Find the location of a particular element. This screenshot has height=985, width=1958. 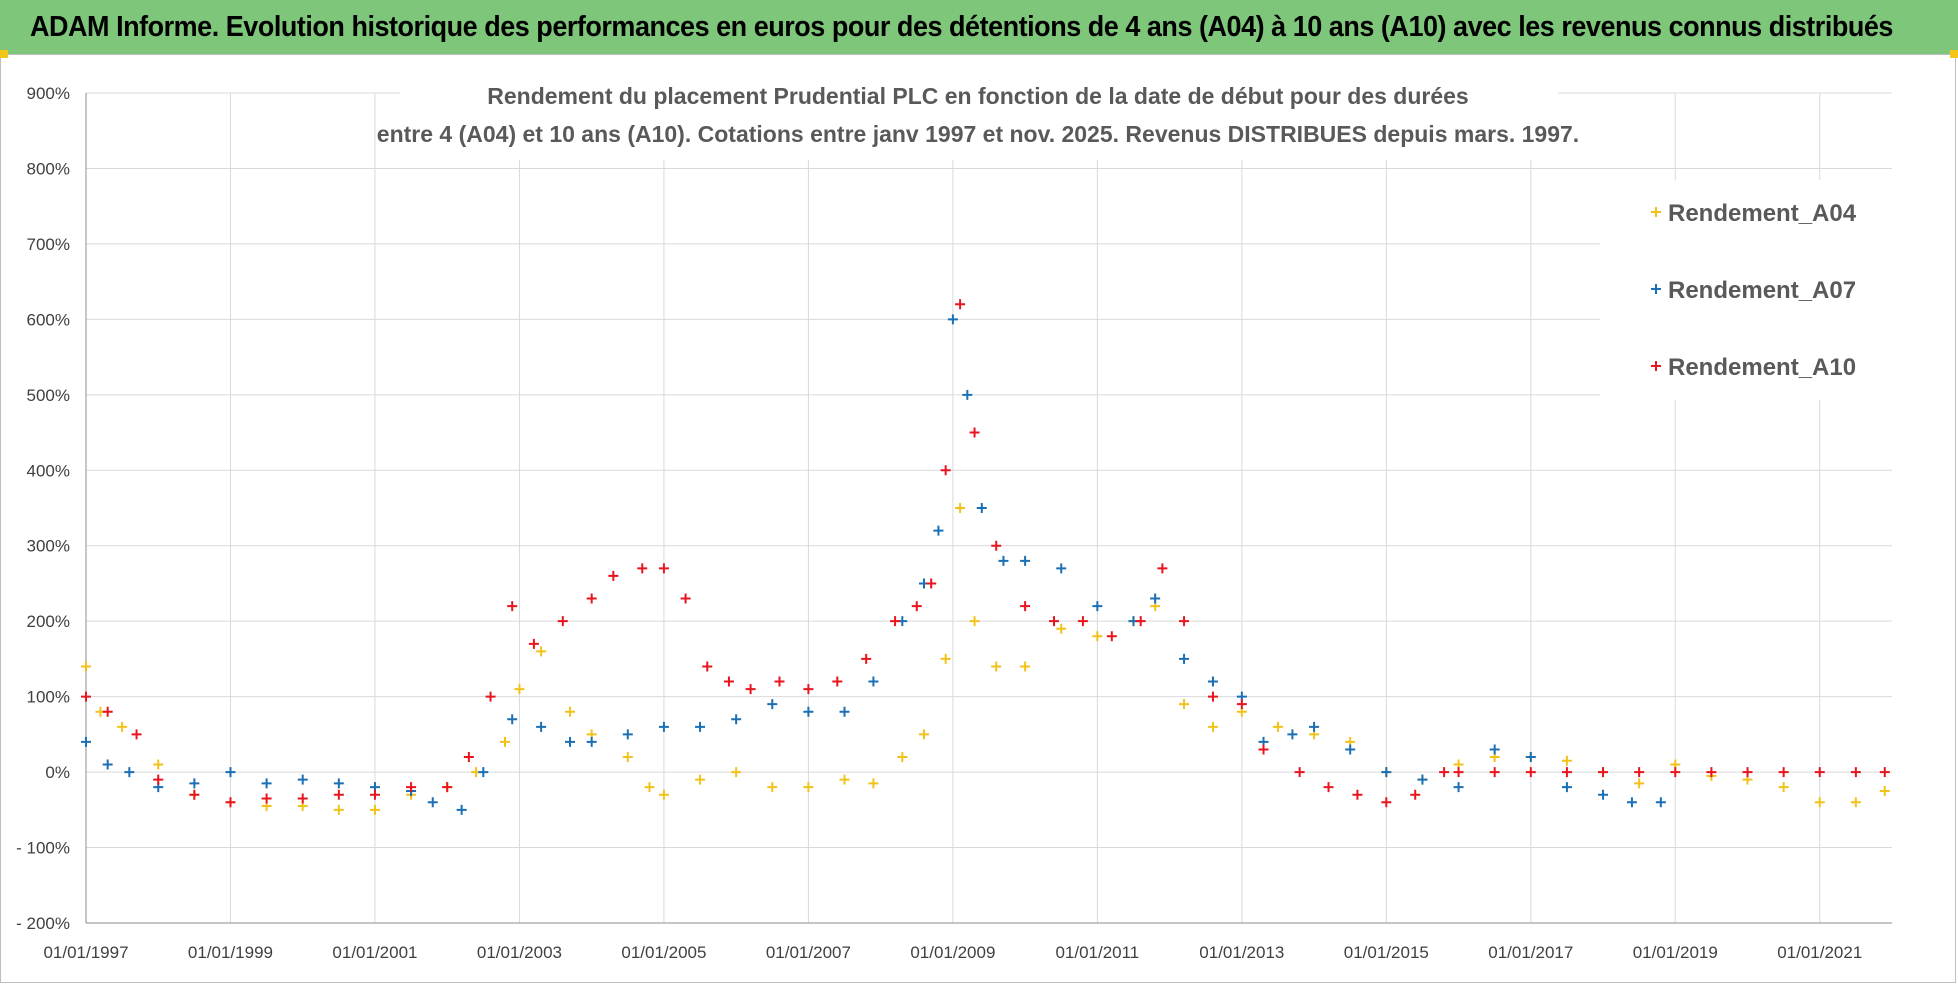

y-tick-label: - 100% is located at coordinates (43, 848).